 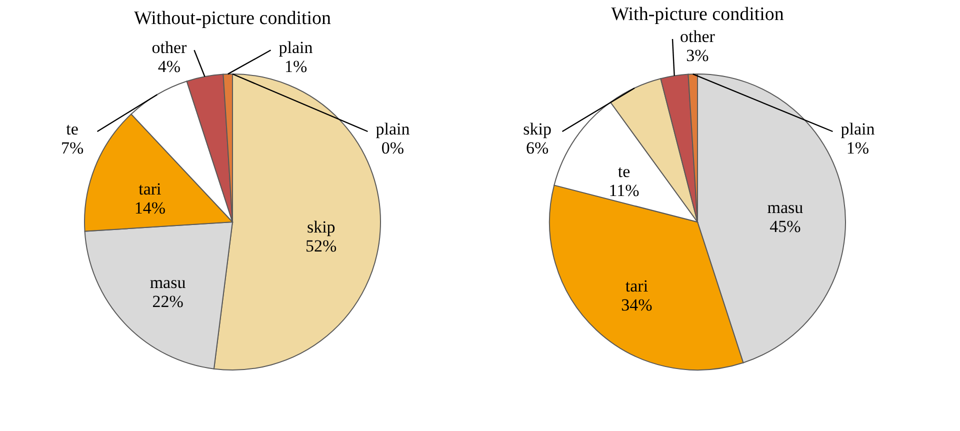 I want to click on data-label: 3%, so click(x=697, y=55).